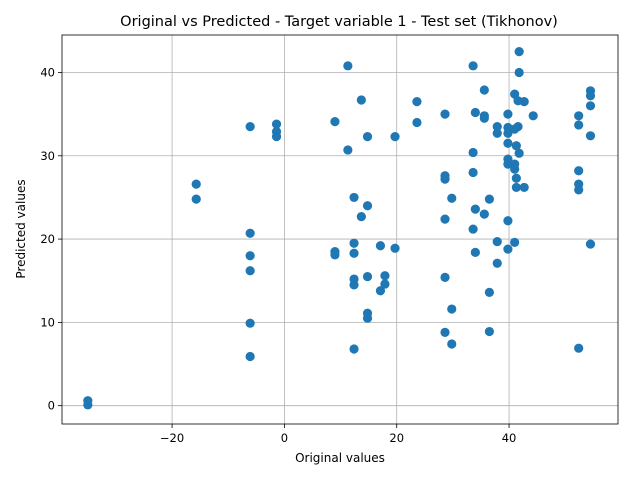 The image size is (640, 480). What do you see at coordinates (338, 434) in the screenshot?
I see `x-axis-ticks: −20 0 20 40` at bounding box center [338, 434].